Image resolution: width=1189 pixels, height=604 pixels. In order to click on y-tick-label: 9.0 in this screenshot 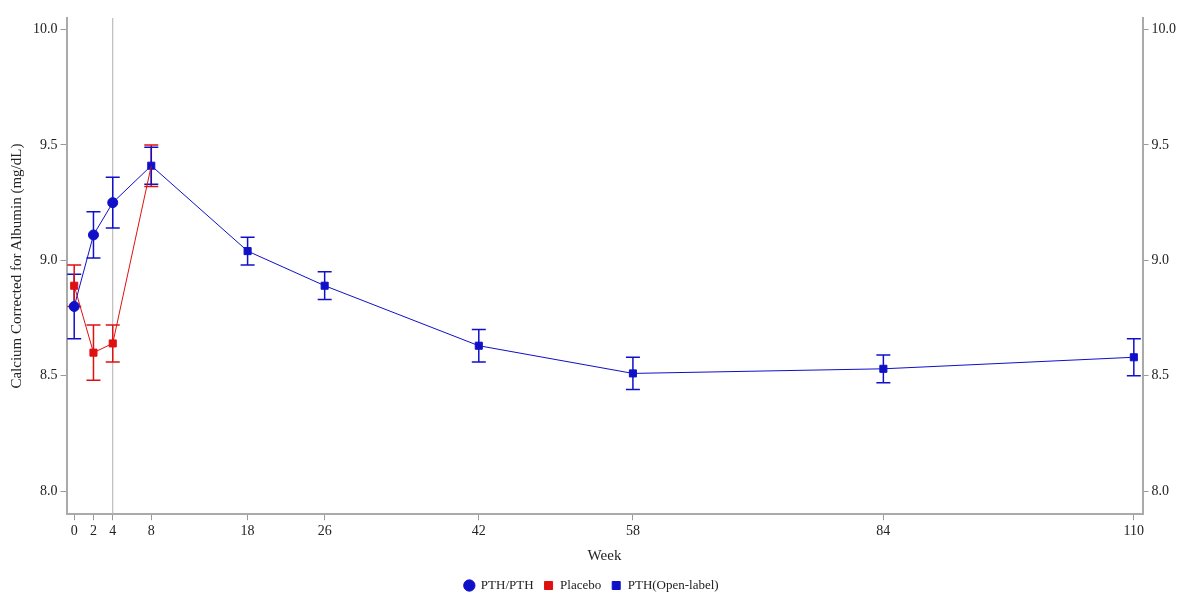, I will do `click(49, 259)`.